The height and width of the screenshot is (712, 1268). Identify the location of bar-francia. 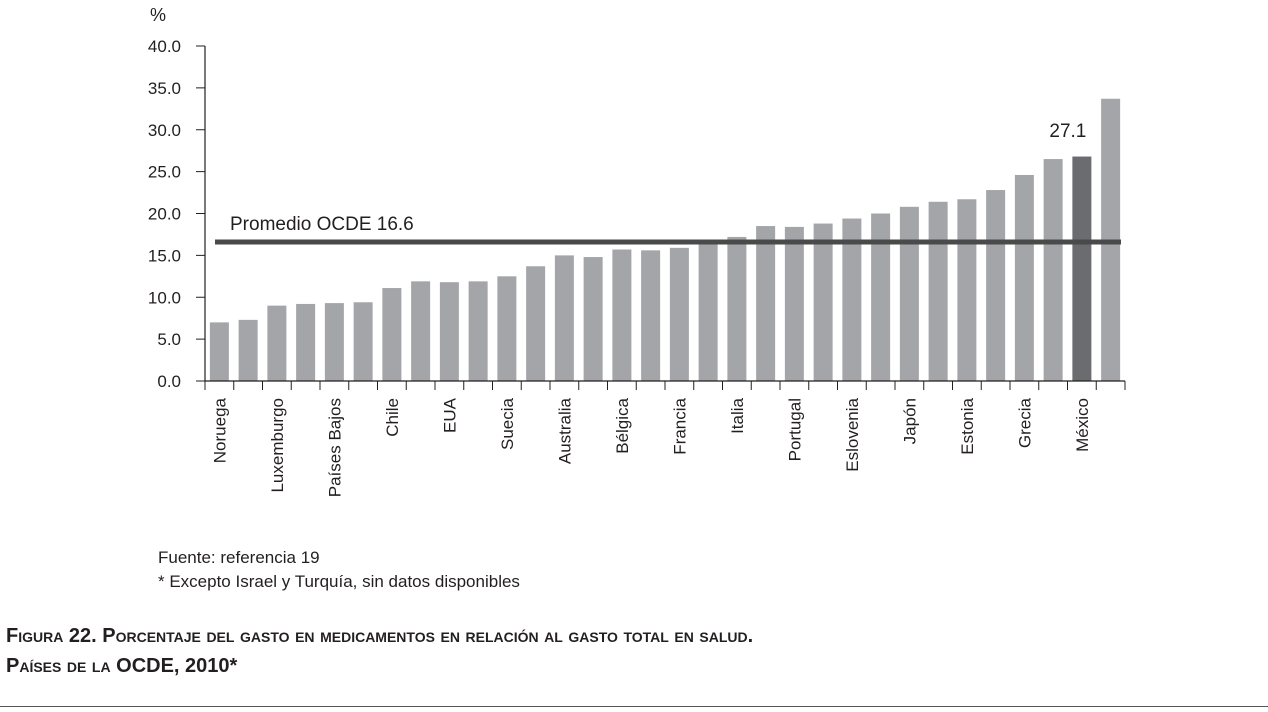
(679, 314).